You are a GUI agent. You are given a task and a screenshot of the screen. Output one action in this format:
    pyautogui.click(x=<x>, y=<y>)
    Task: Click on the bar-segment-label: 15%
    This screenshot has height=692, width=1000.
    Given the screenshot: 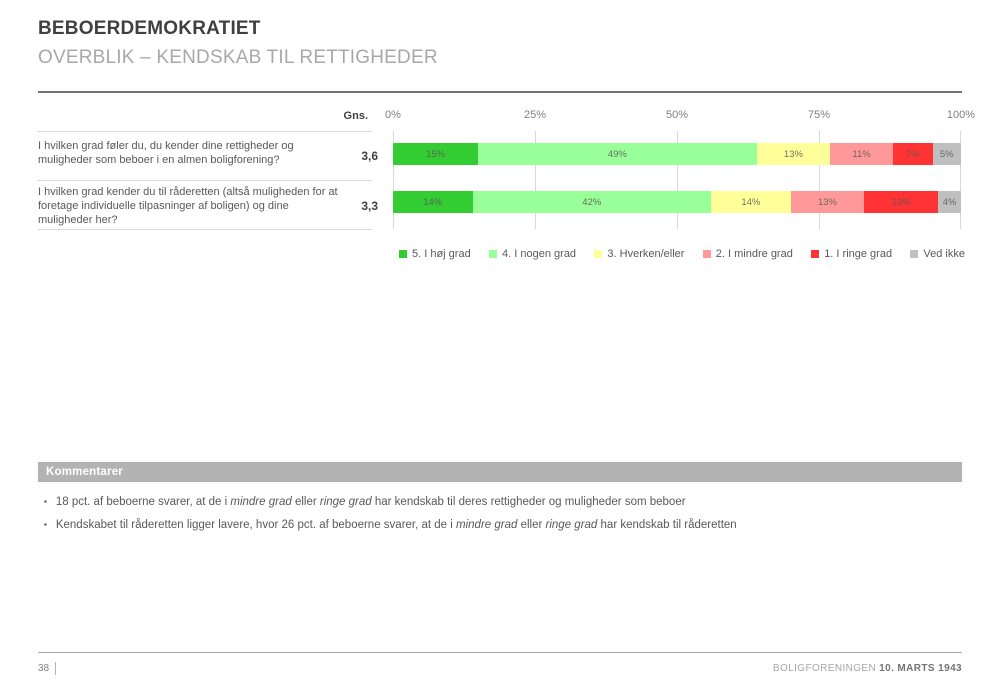 What is the action you would take?
    pyautogui.click(x=436, y=154)
    